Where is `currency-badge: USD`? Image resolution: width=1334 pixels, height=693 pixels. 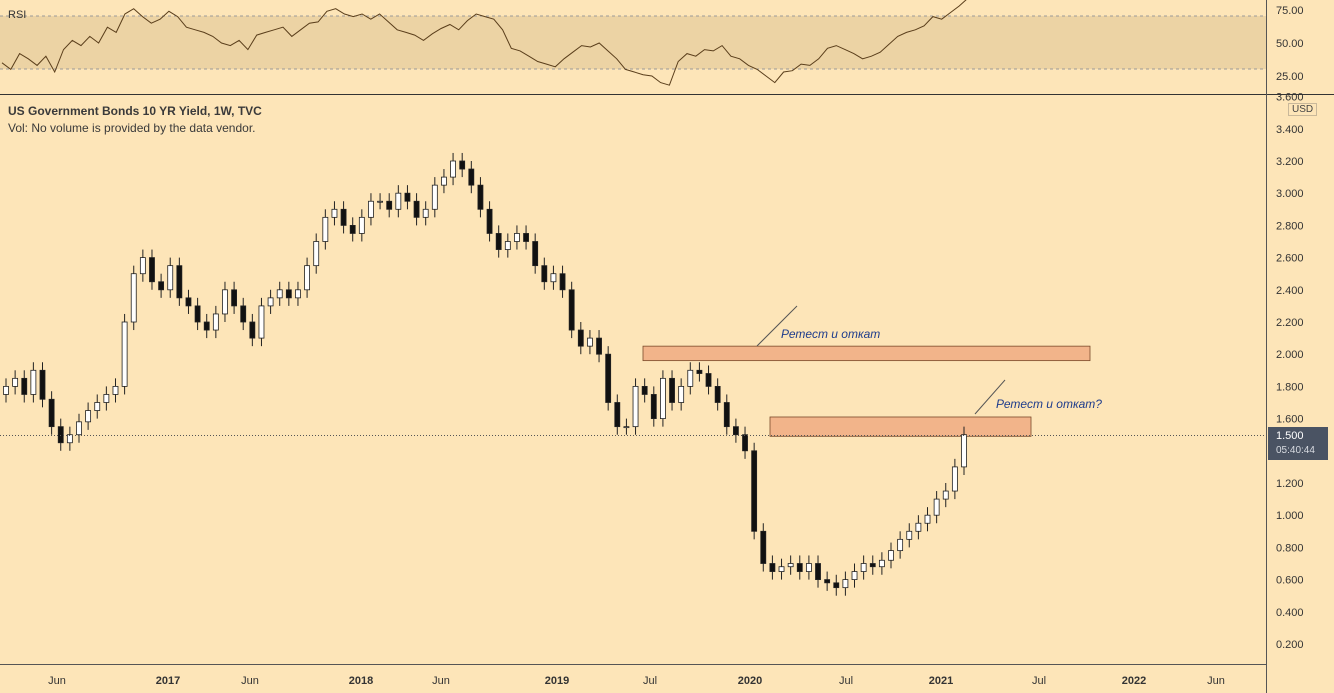 currency-badge: USD is located at coordinates (1303, 109).